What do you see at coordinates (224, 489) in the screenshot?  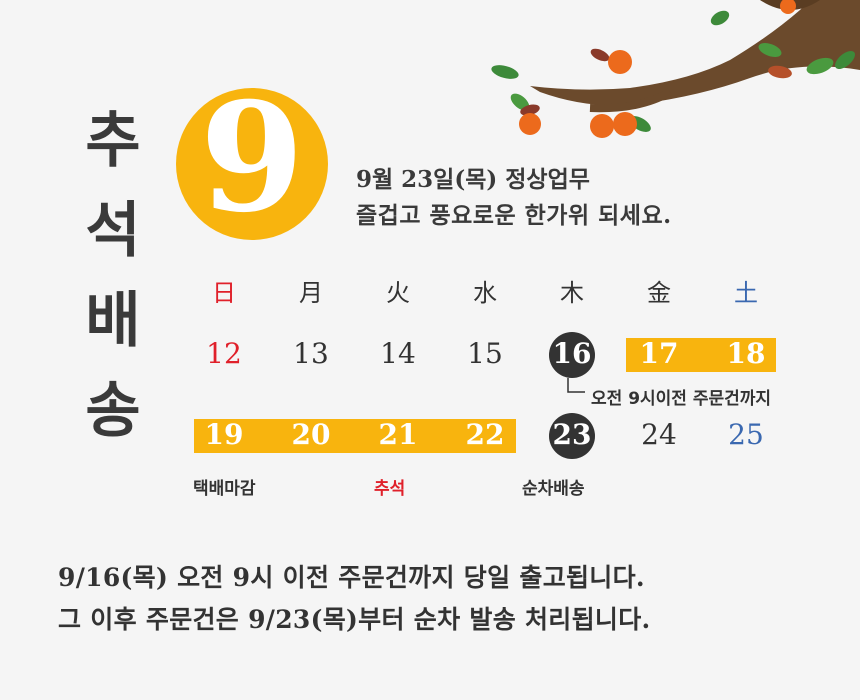 I see `delivery-deadline-label: 택배마감` at bounding box center [224, 489].